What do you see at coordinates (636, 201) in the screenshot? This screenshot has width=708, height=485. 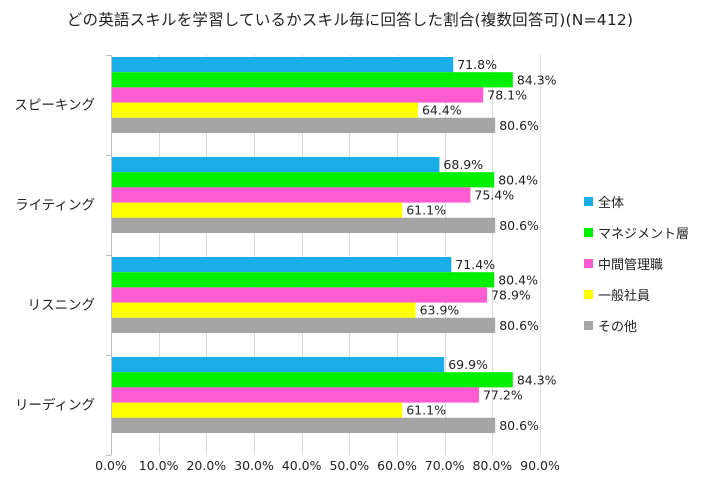 I see `legend-item-overall: 全体` at bounding box center [636, 201].